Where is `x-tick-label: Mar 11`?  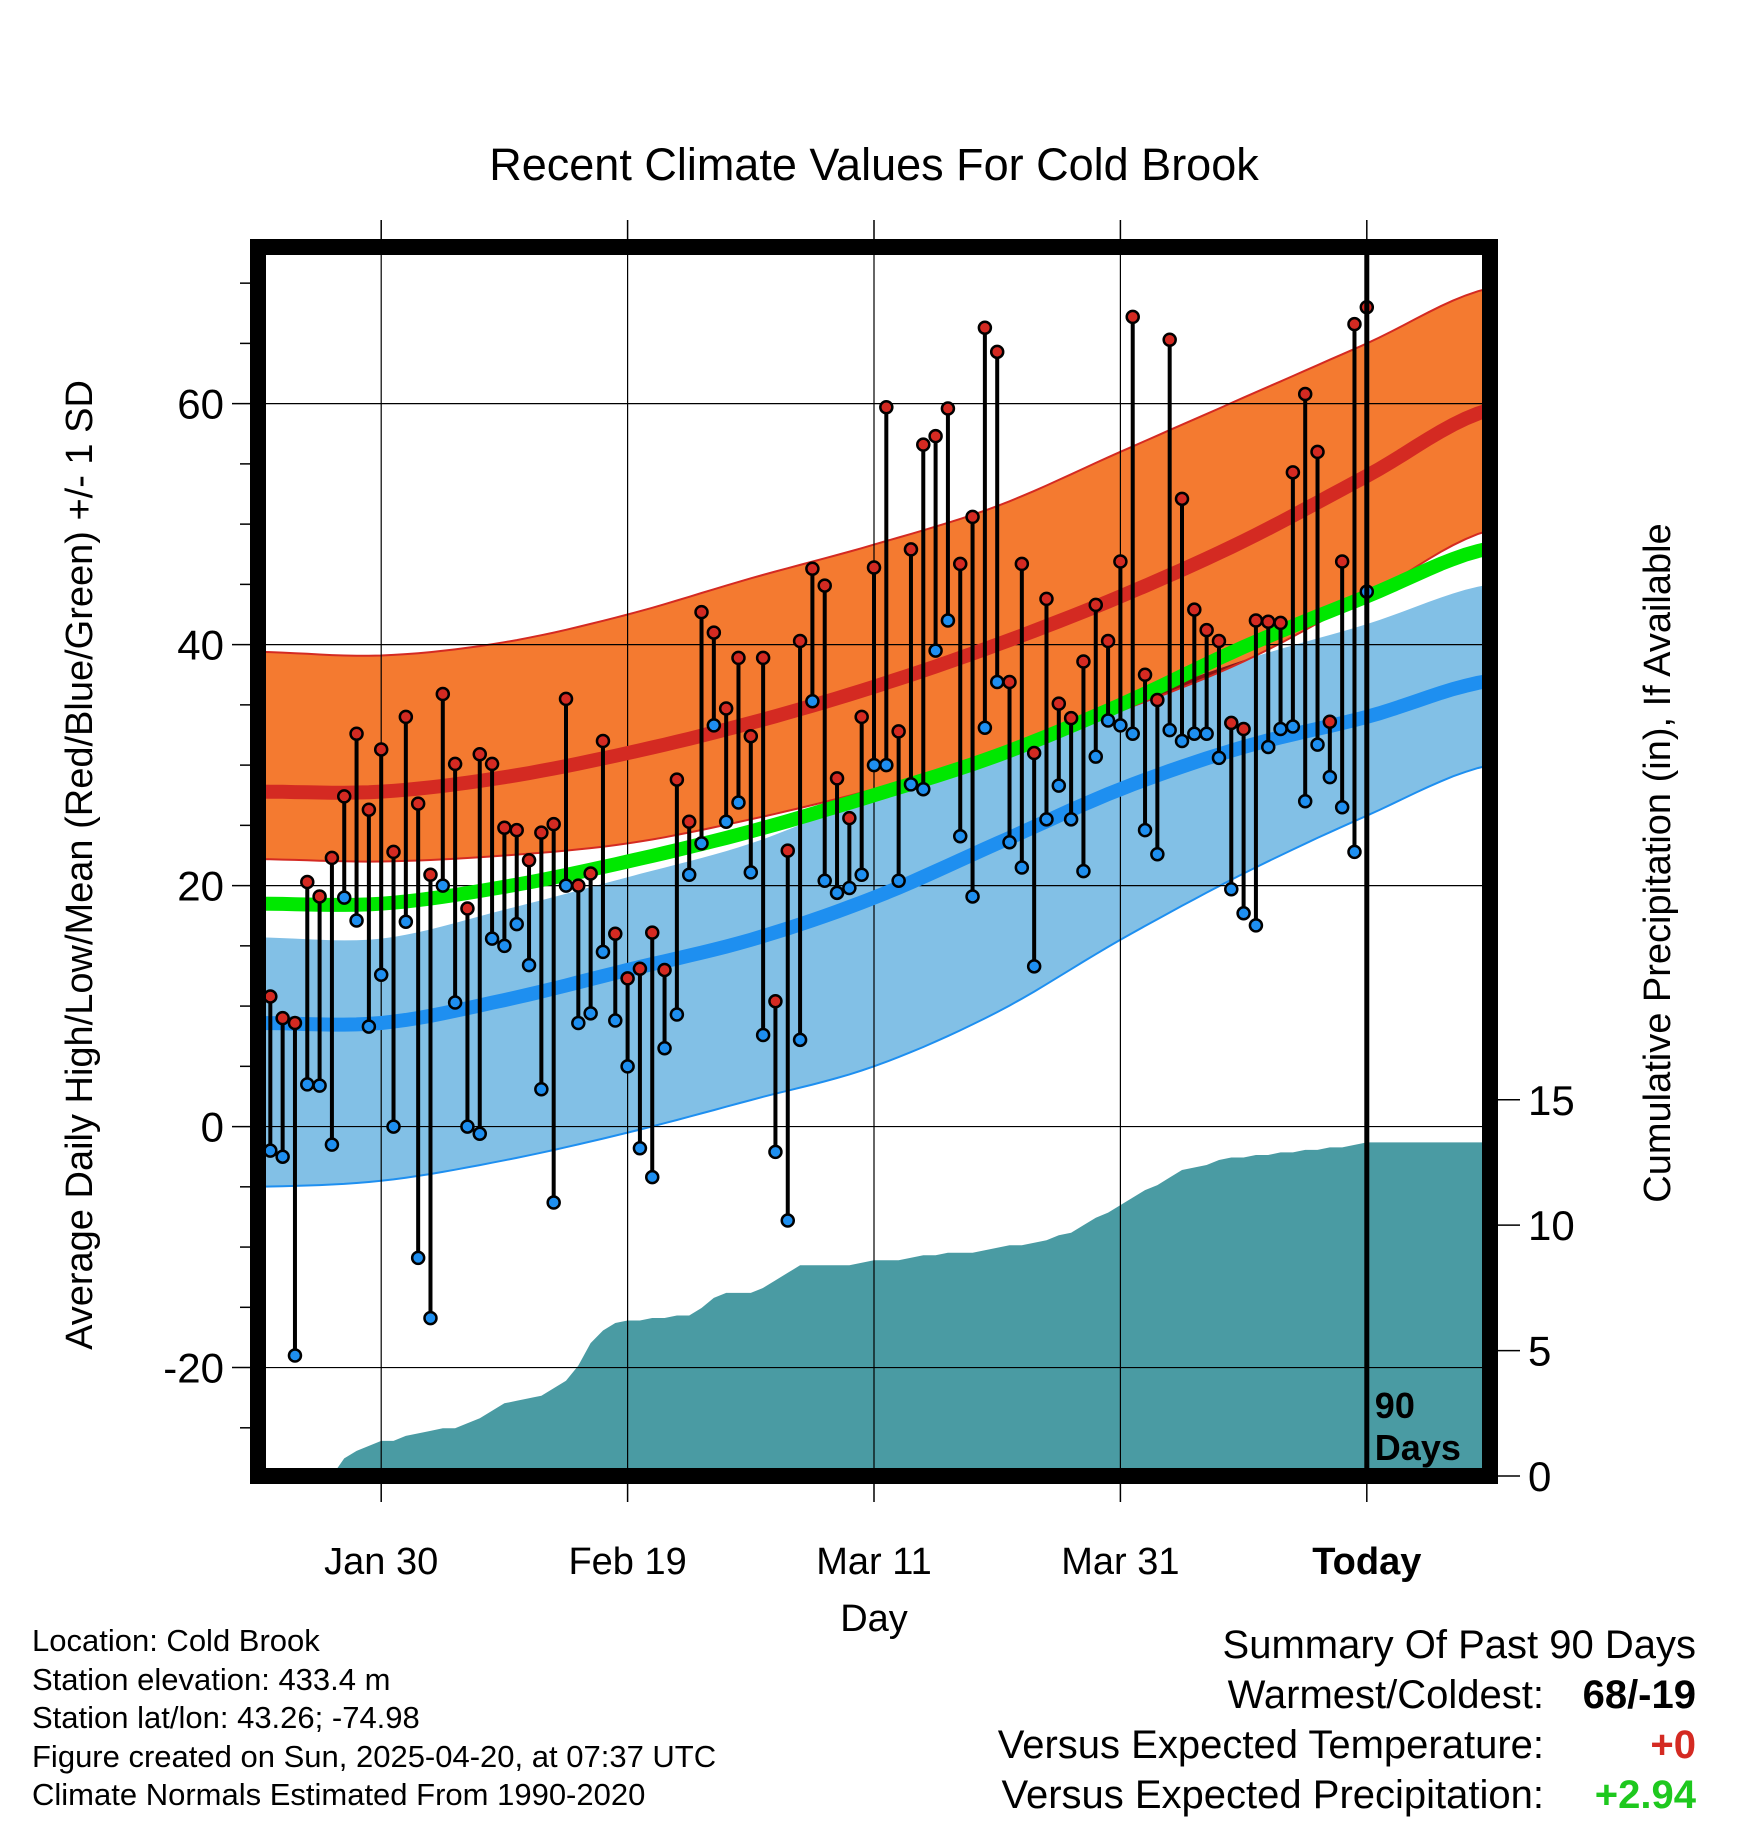 x-tick-label: Mar 11 is located at coordinates (873, 1562).